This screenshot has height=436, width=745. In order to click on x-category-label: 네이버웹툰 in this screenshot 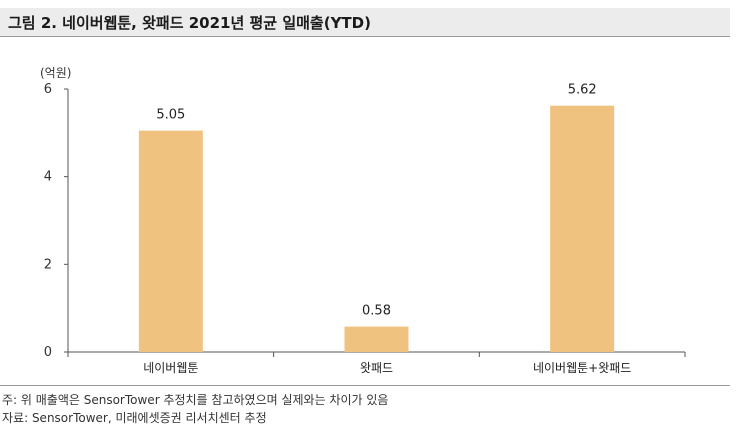, I will do `click(170, 368)`.